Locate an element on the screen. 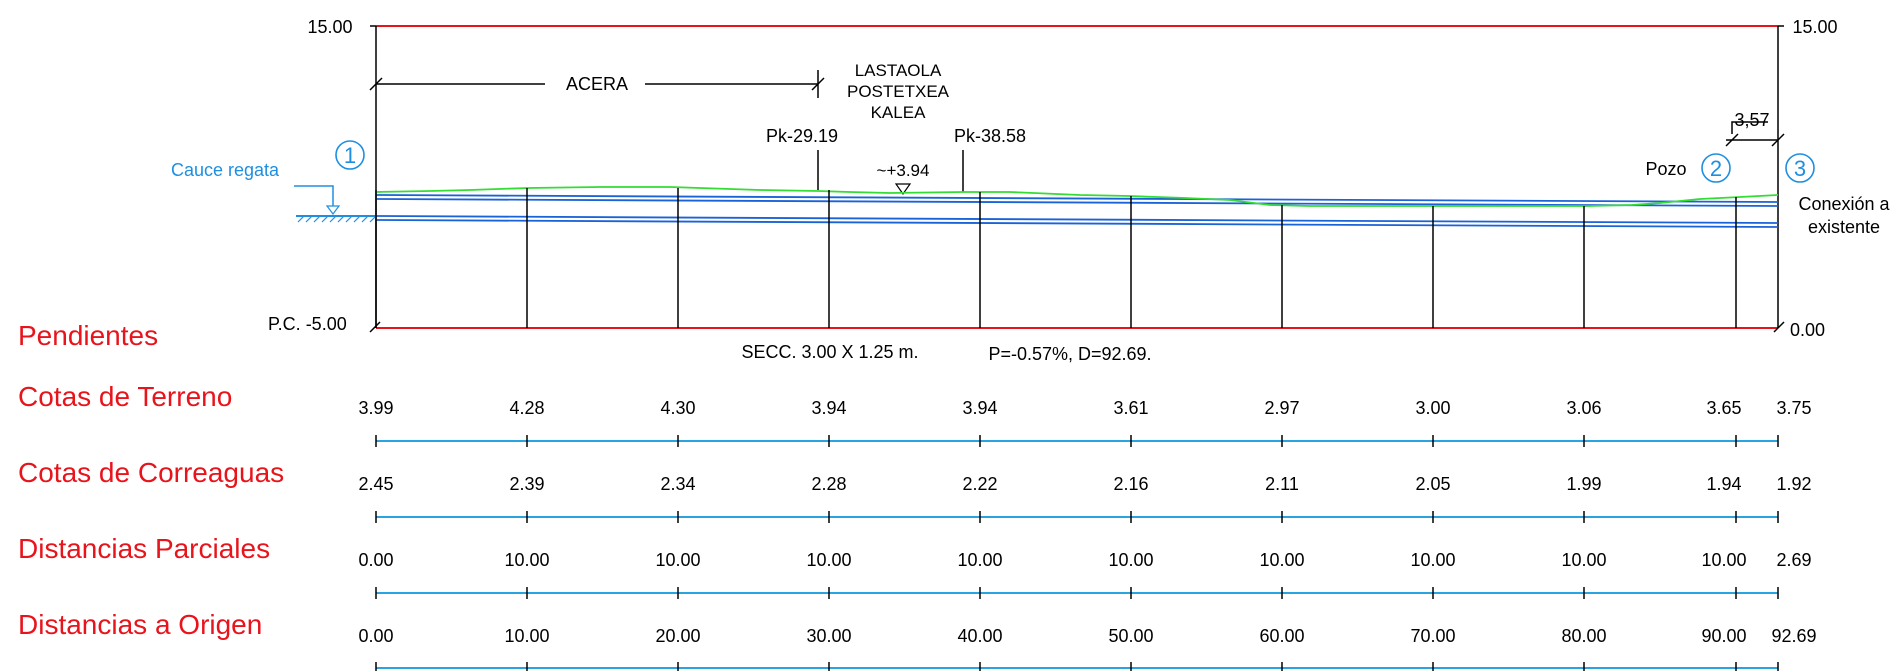 The height and width of the screenshot is (671, 1901). row-title-cotas-terreno: Cotas de Terreno is located at coordinates (125, 396).